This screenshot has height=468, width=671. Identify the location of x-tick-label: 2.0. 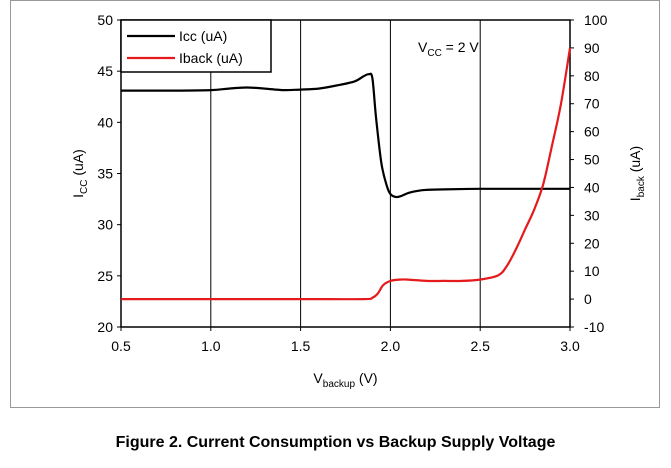
(391, 346).